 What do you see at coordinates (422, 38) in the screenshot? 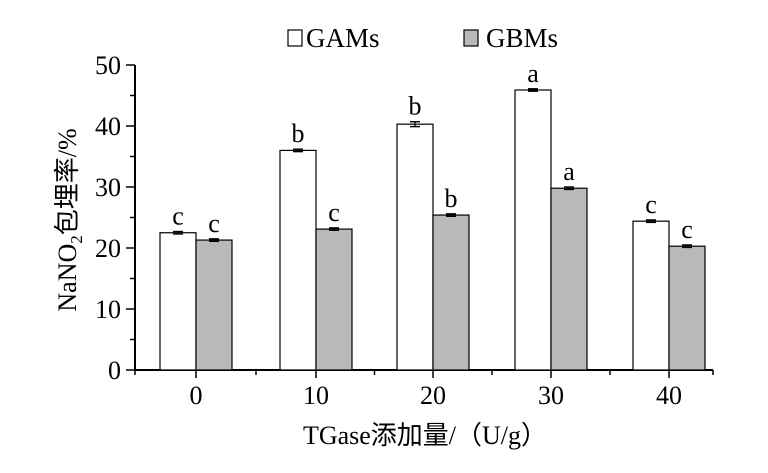
I see `legend: GAMs GBMs` at bounding box center [422, 38].